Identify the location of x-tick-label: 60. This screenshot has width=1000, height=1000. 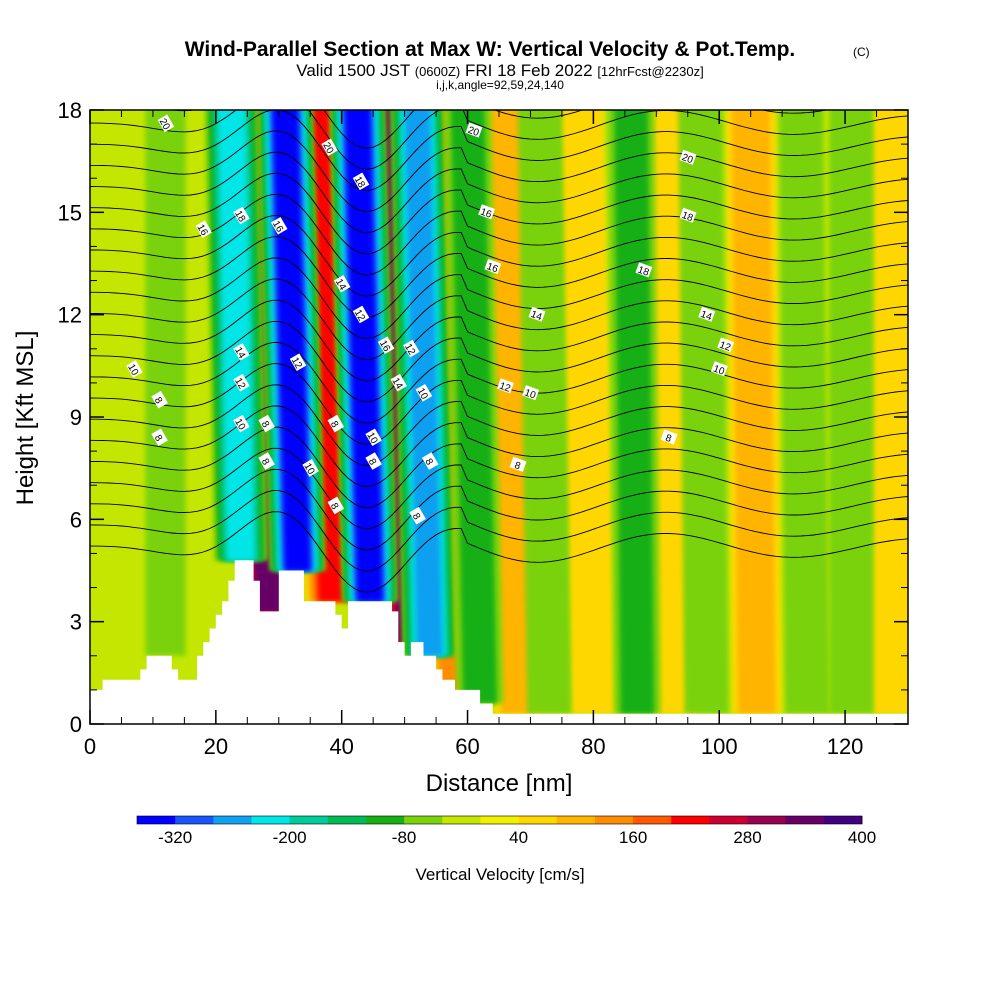
(467, 746).